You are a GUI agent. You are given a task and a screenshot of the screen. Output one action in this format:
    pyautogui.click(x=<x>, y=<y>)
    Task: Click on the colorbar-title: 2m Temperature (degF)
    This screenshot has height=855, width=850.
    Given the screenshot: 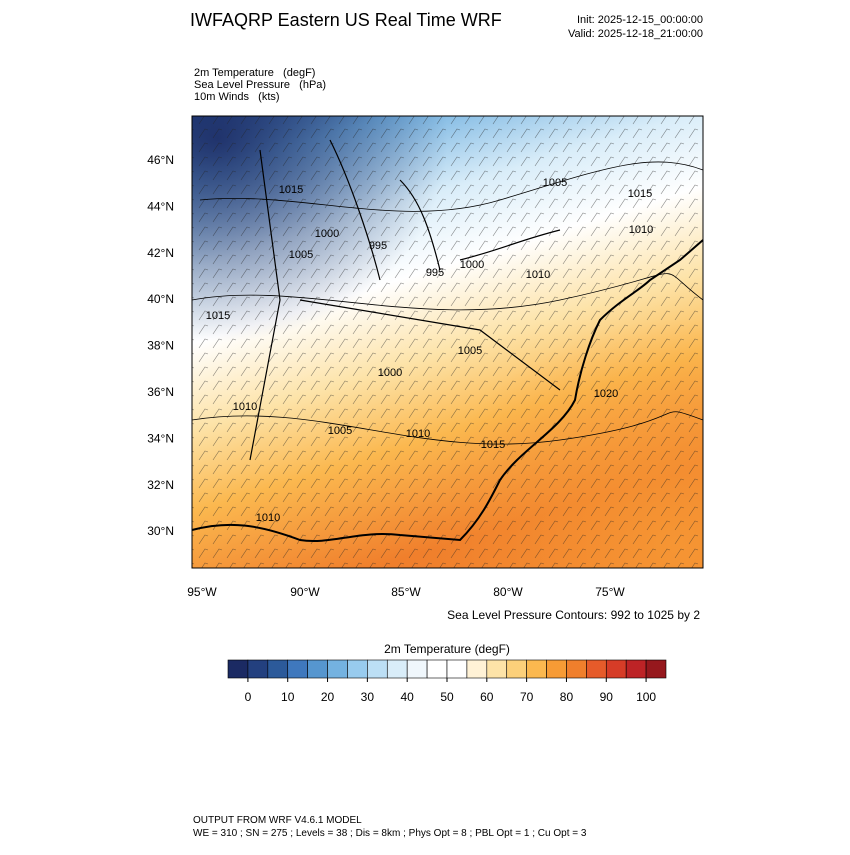 What is the action you would take?
    pyautogui.click(x=447, y=649)
    